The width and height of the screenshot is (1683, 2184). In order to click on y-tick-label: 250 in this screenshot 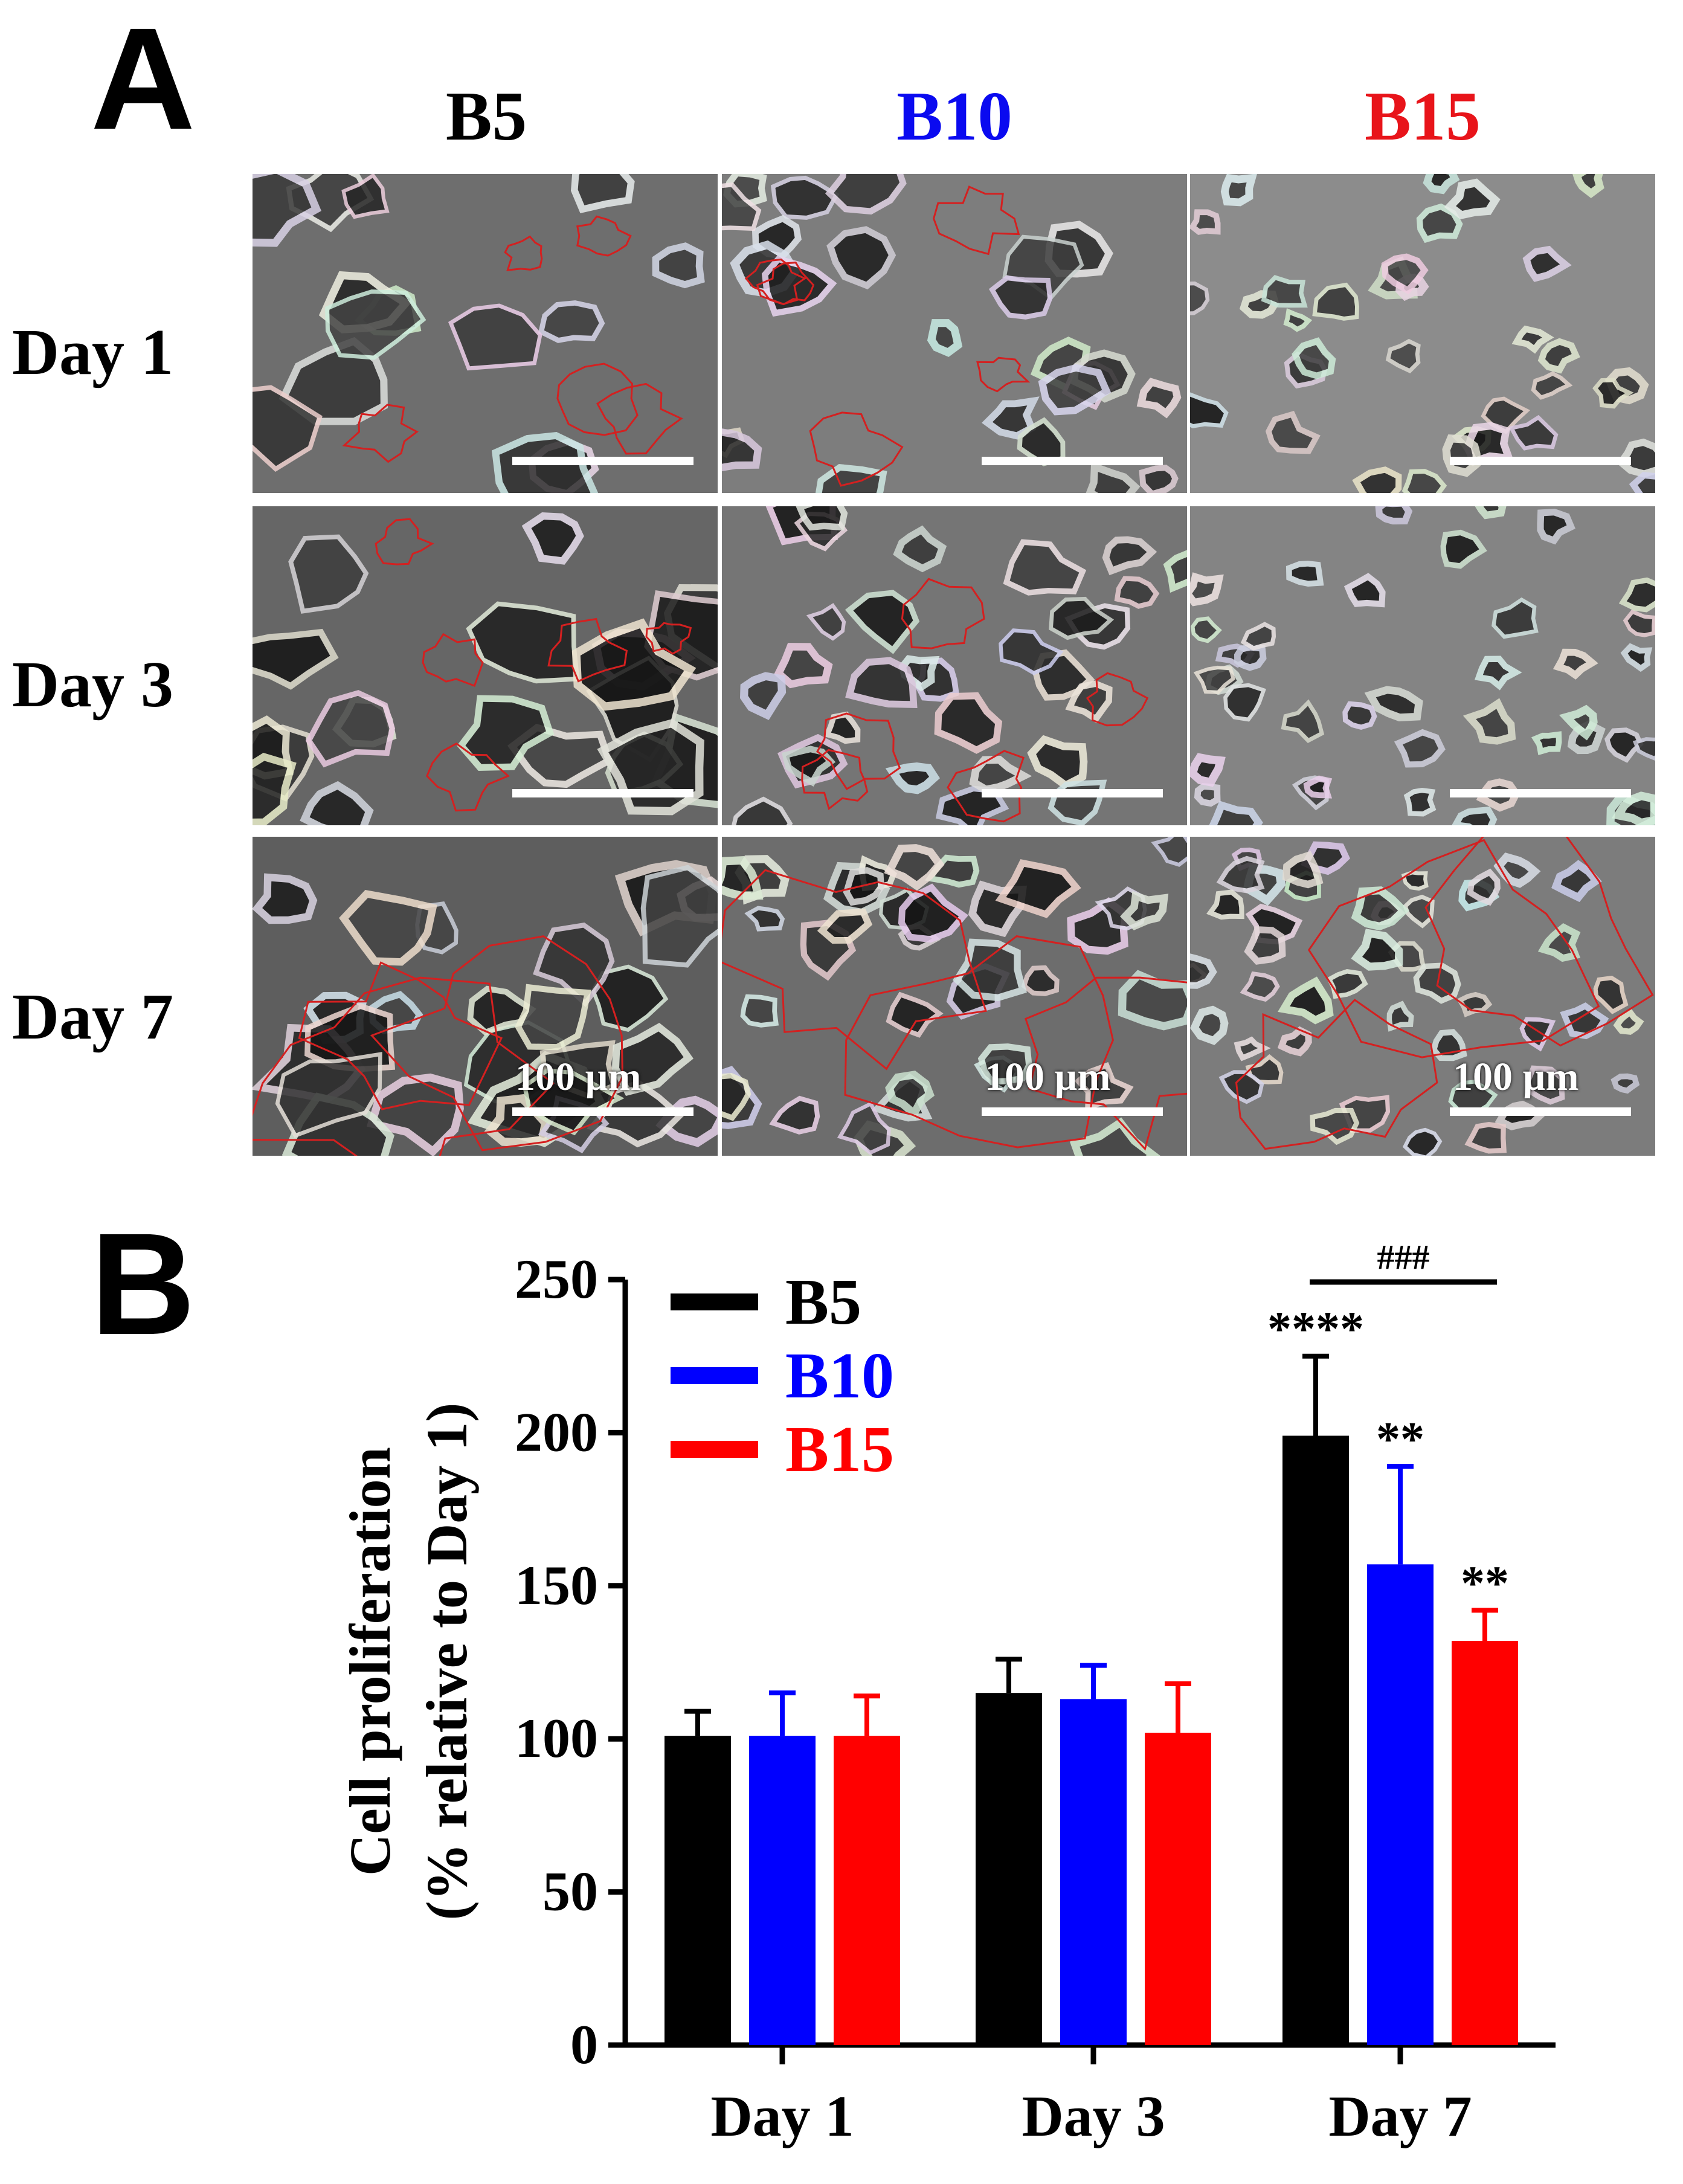, I will do `click(557, 1279)`.